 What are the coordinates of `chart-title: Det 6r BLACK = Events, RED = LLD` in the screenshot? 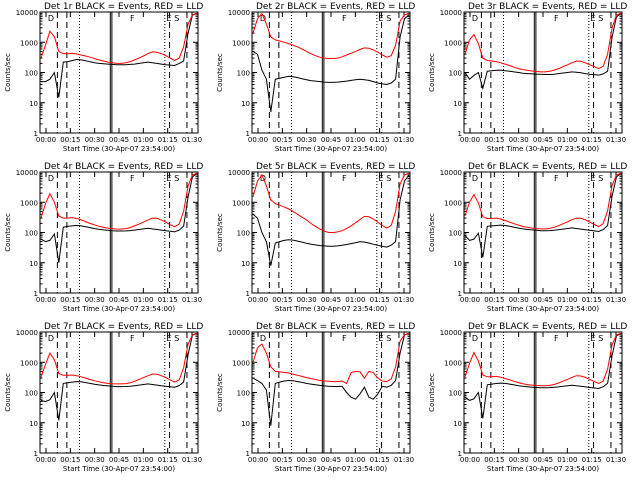 It's located at (547, 167).